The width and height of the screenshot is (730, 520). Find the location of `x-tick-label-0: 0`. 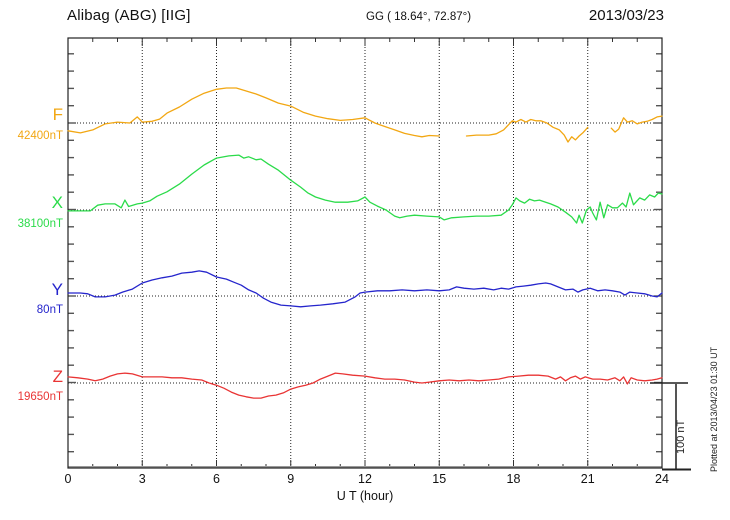

x-tick-label-0: 0 is located at coordinates (68, 479).